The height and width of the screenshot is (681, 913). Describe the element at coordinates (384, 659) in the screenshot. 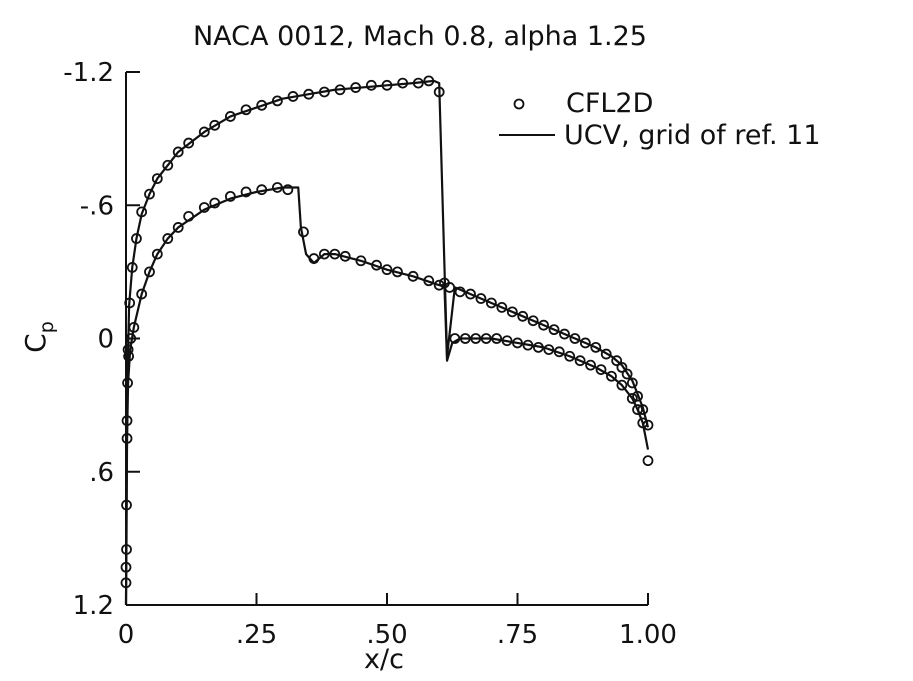

I see `x-axis-label: x/c` at that location.